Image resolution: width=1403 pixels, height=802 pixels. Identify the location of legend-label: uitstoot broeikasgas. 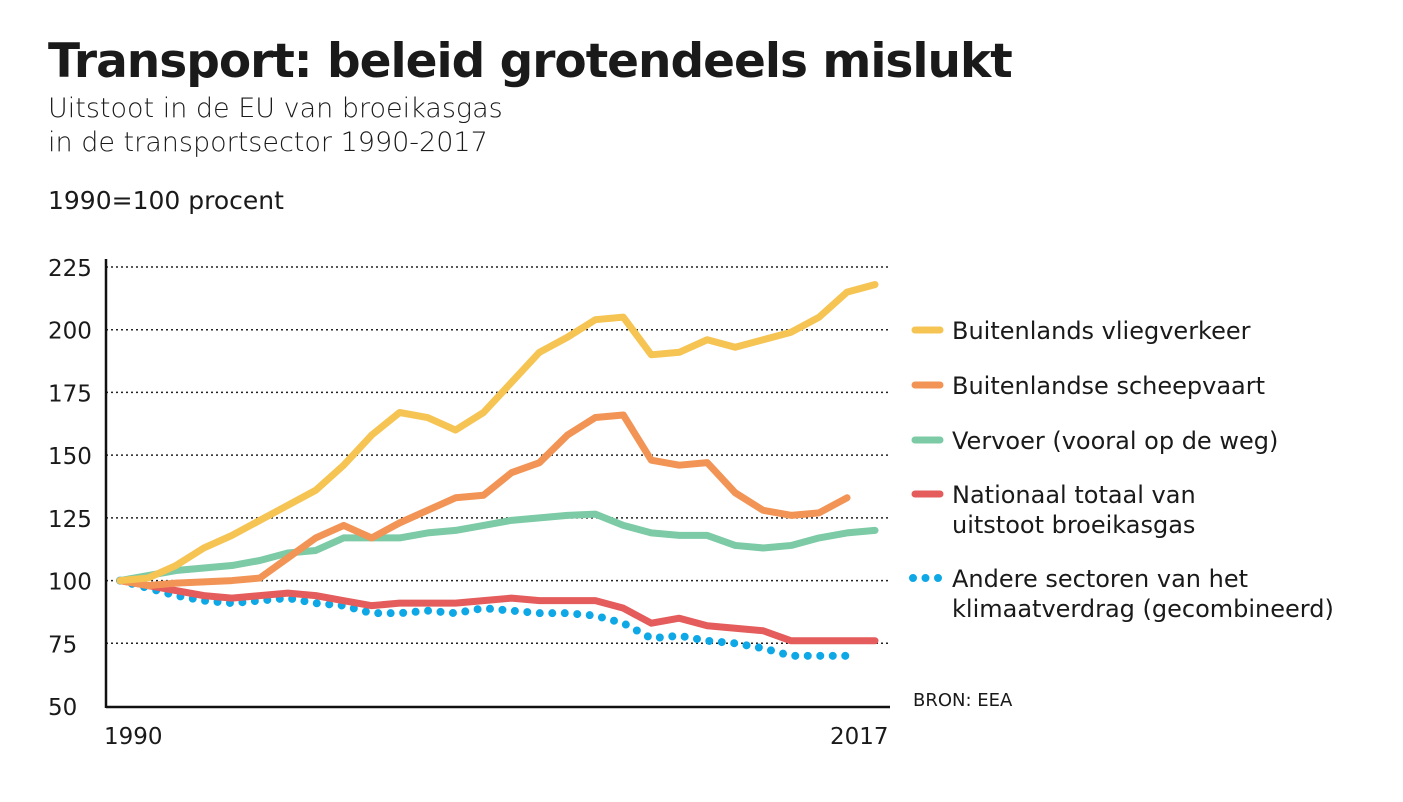
(1073, 525).